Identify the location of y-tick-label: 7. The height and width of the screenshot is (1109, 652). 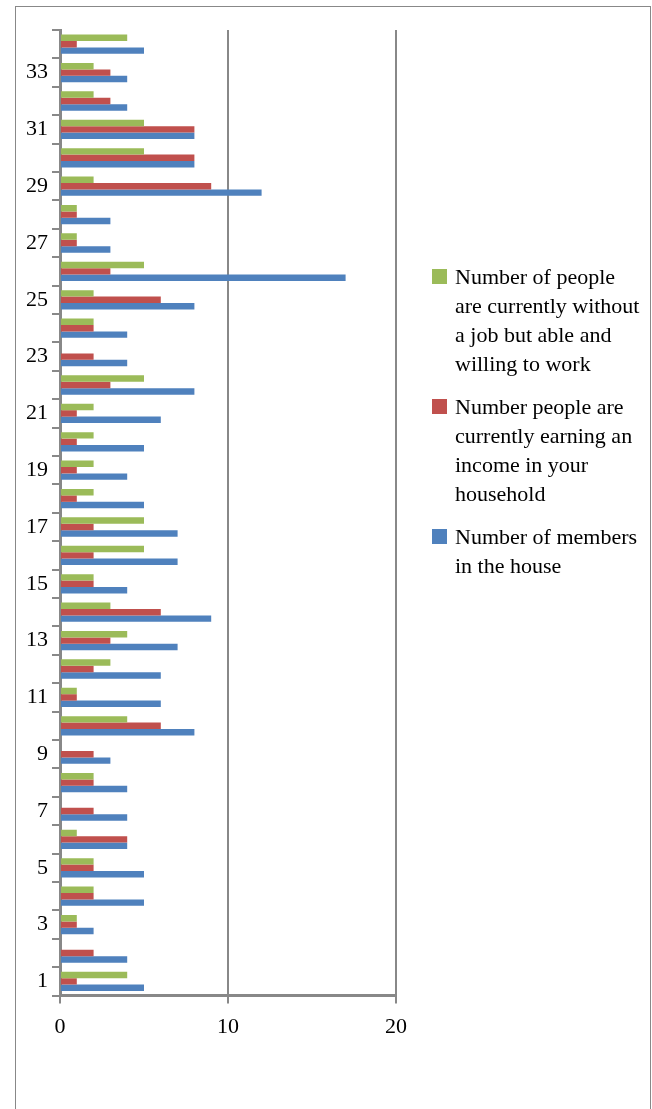
(42, 809).